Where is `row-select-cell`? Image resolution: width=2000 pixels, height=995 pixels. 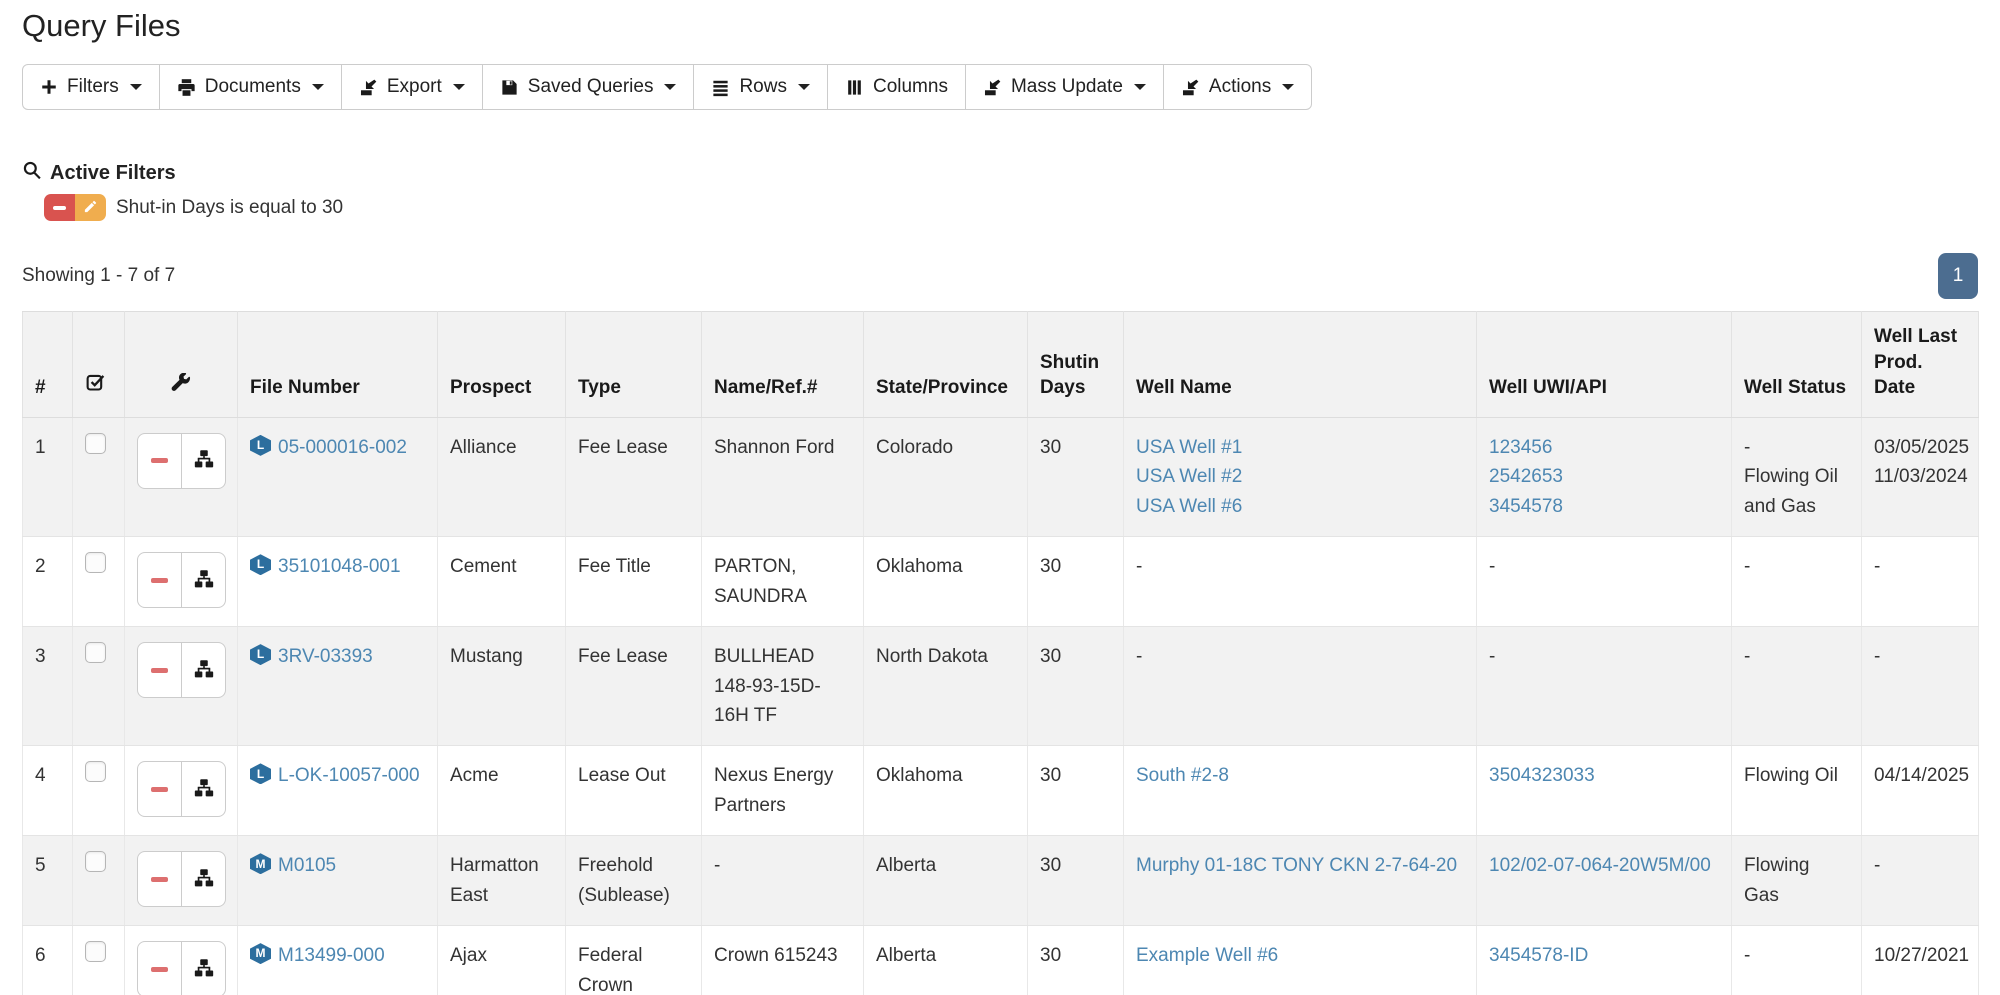
row-select-cell is located at coordinates (98, 960).